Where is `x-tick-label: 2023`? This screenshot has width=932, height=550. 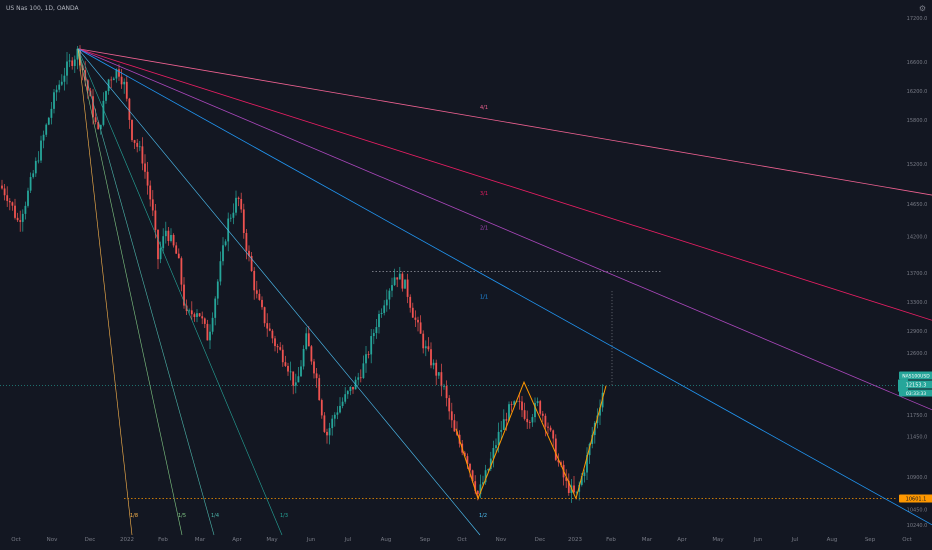
x-tick-label: 2023 is located at coordinates (575, 540).